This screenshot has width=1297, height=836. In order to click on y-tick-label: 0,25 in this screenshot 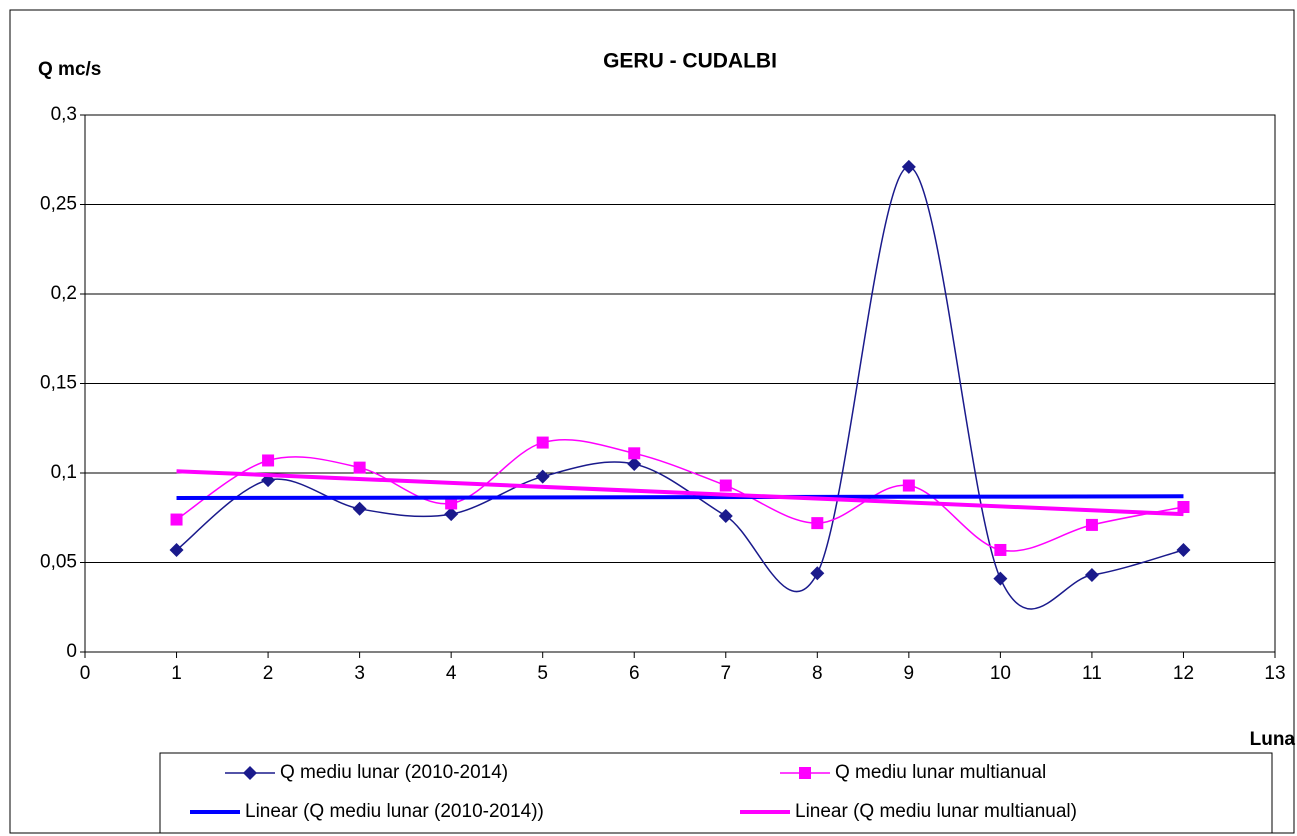, I will do `click(58, 204)`.